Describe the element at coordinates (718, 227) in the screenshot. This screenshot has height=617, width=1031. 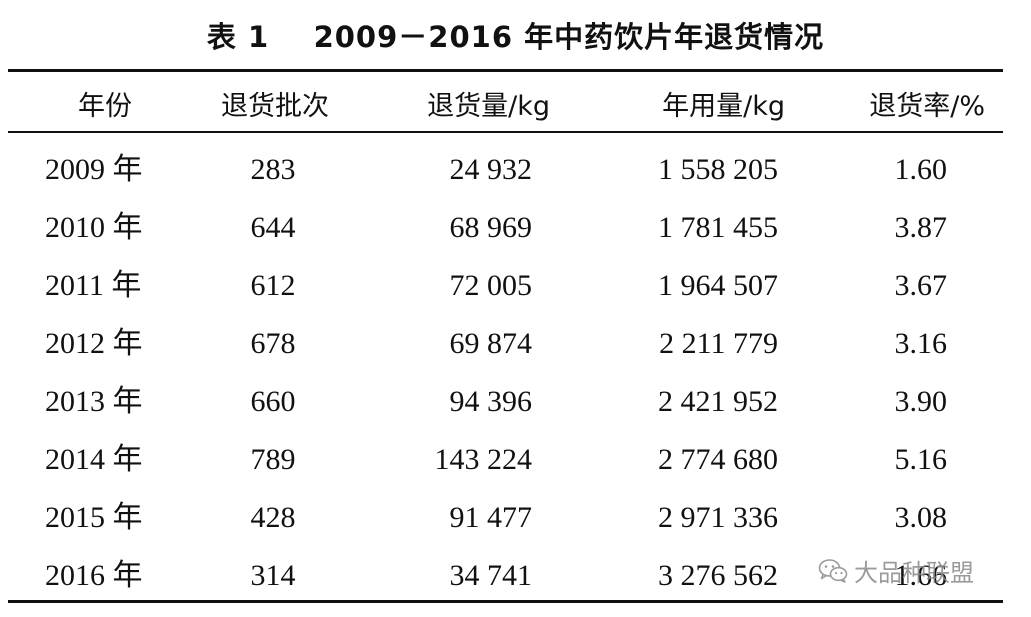
I see `cell-annual-usage: 1 781 455` at that location.